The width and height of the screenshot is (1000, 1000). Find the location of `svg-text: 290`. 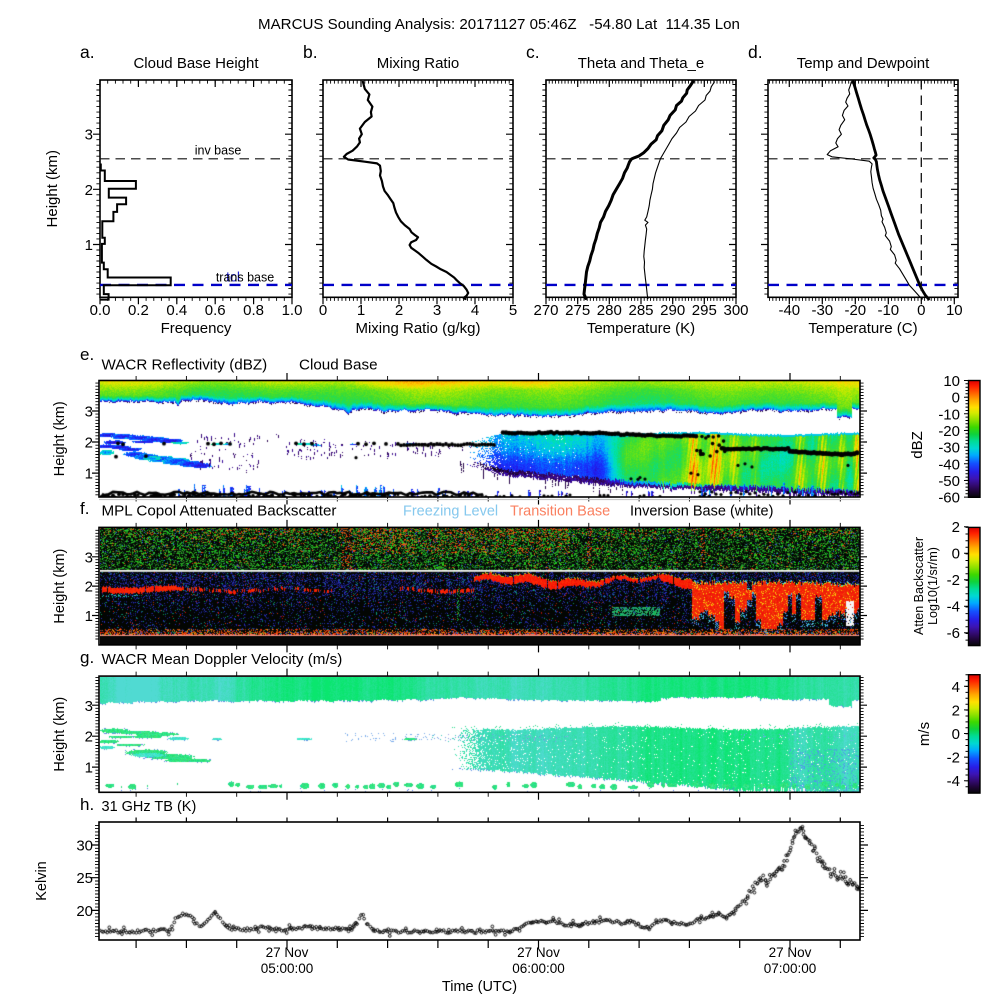

svg-text: 290 is located at coordinates (672, 310).